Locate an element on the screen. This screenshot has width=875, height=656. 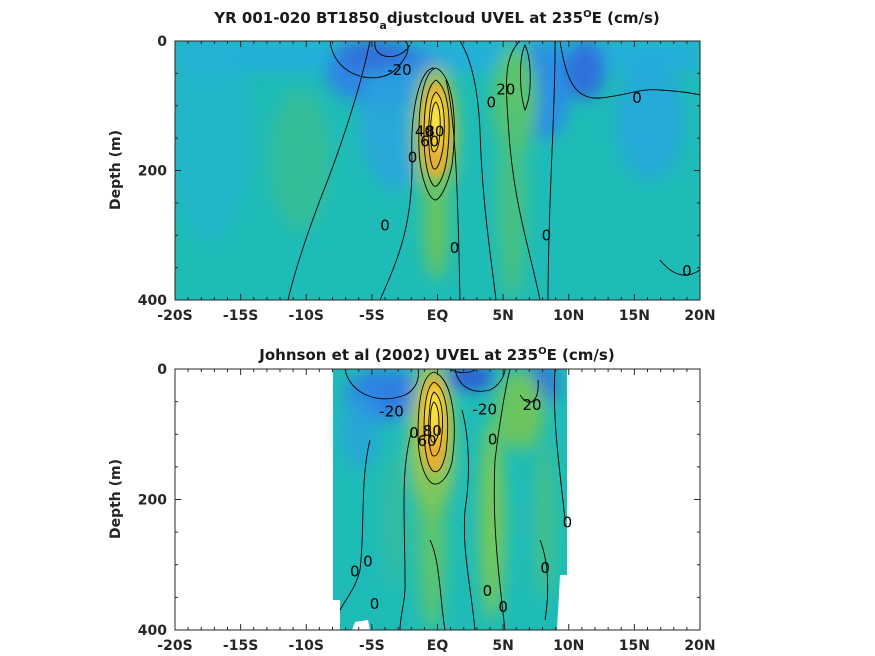
contour-label: 40 is located at coordinates (424, 132).